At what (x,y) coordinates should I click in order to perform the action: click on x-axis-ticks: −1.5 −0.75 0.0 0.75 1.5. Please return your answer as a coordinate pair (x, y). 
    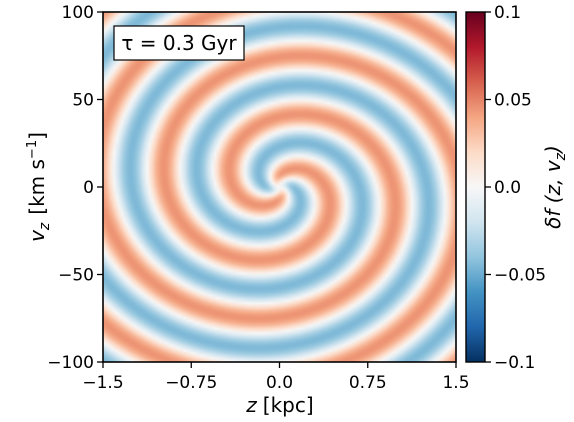
    Looking at the image, I should click on (276, 377).